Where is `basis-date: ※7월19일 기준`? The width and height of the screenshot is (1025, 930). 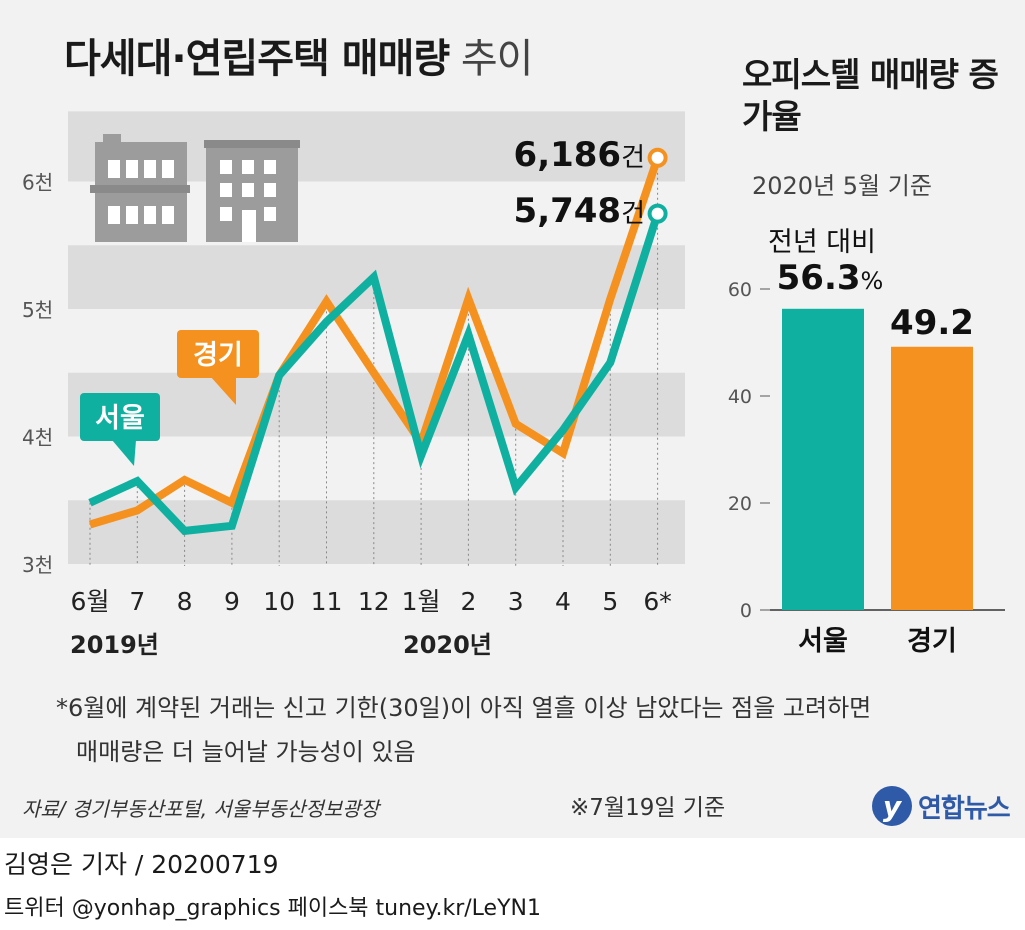
basis-date: ※7월19일 기준 is located at coordinates (648, 808).